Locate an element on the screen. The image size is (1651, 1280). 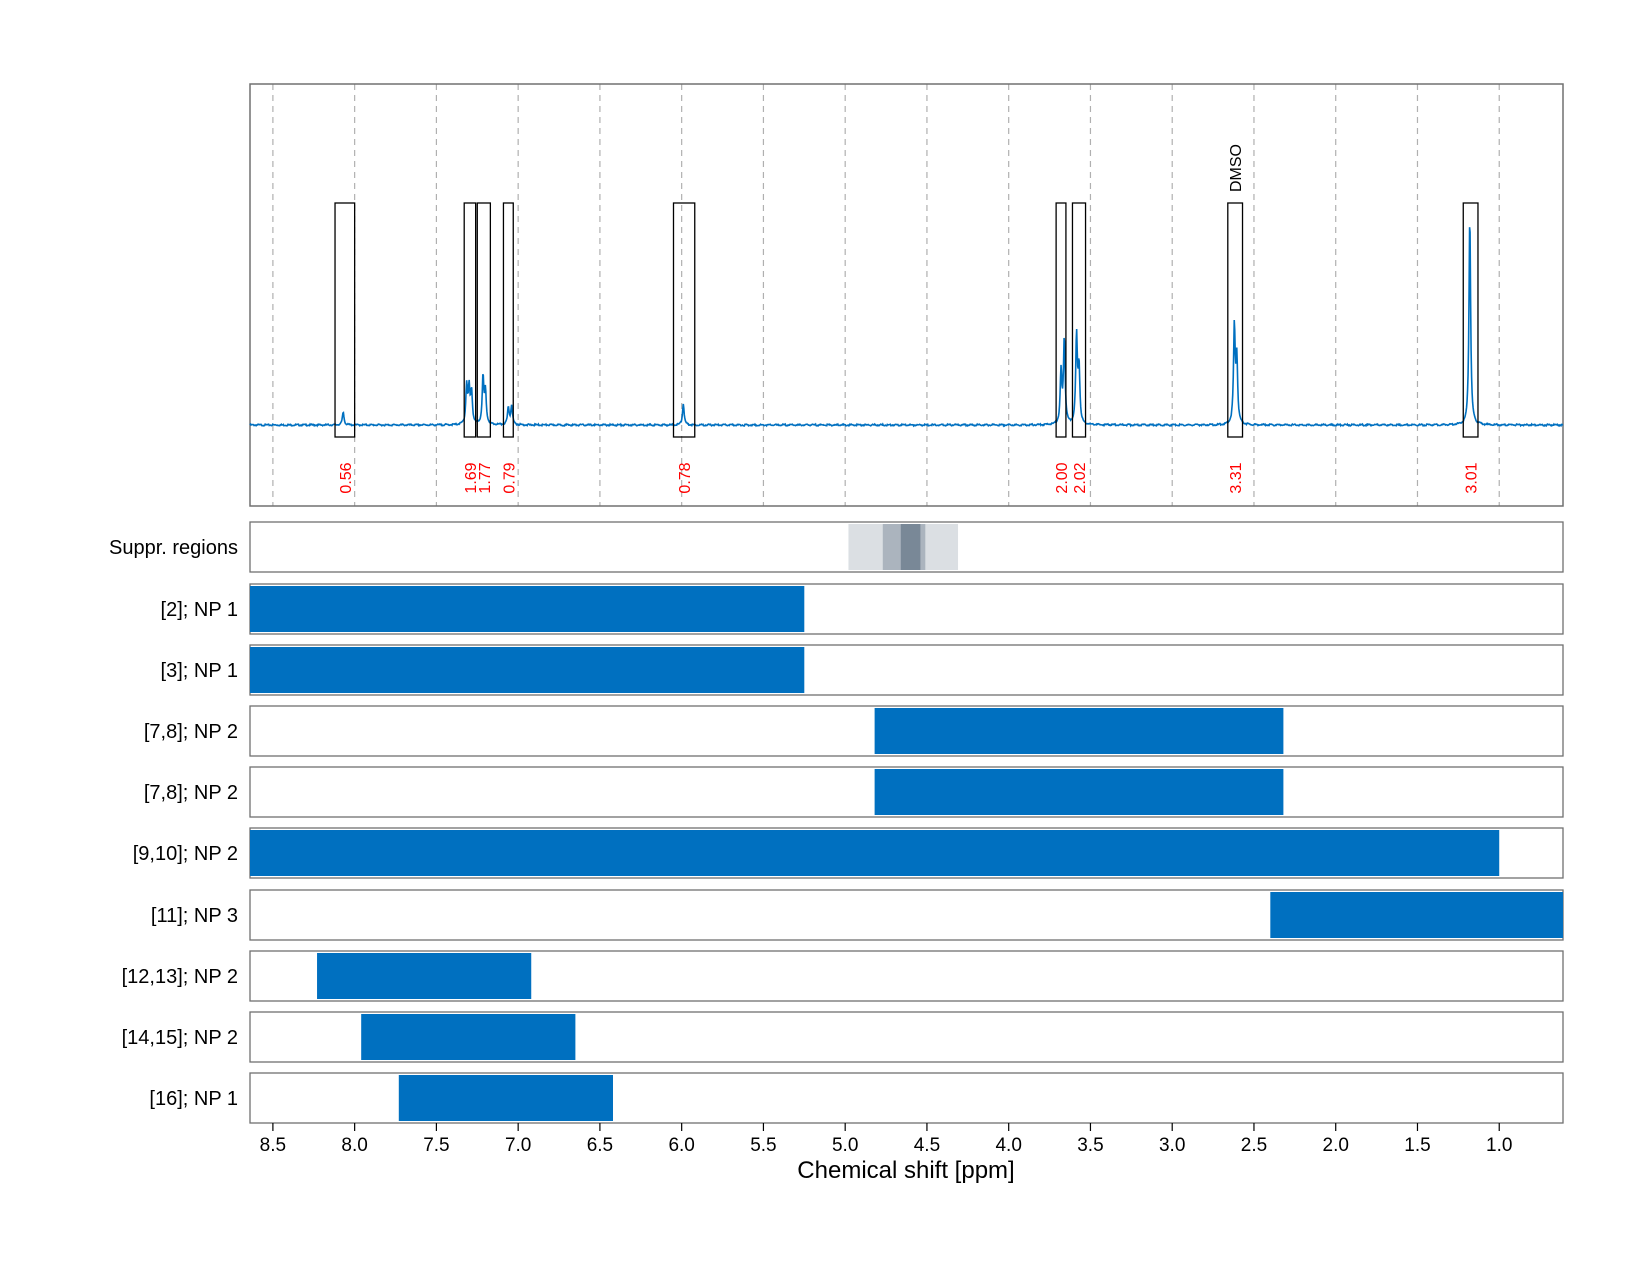
x-tick-label: 4.5 is located at coordinates (927, 1145).